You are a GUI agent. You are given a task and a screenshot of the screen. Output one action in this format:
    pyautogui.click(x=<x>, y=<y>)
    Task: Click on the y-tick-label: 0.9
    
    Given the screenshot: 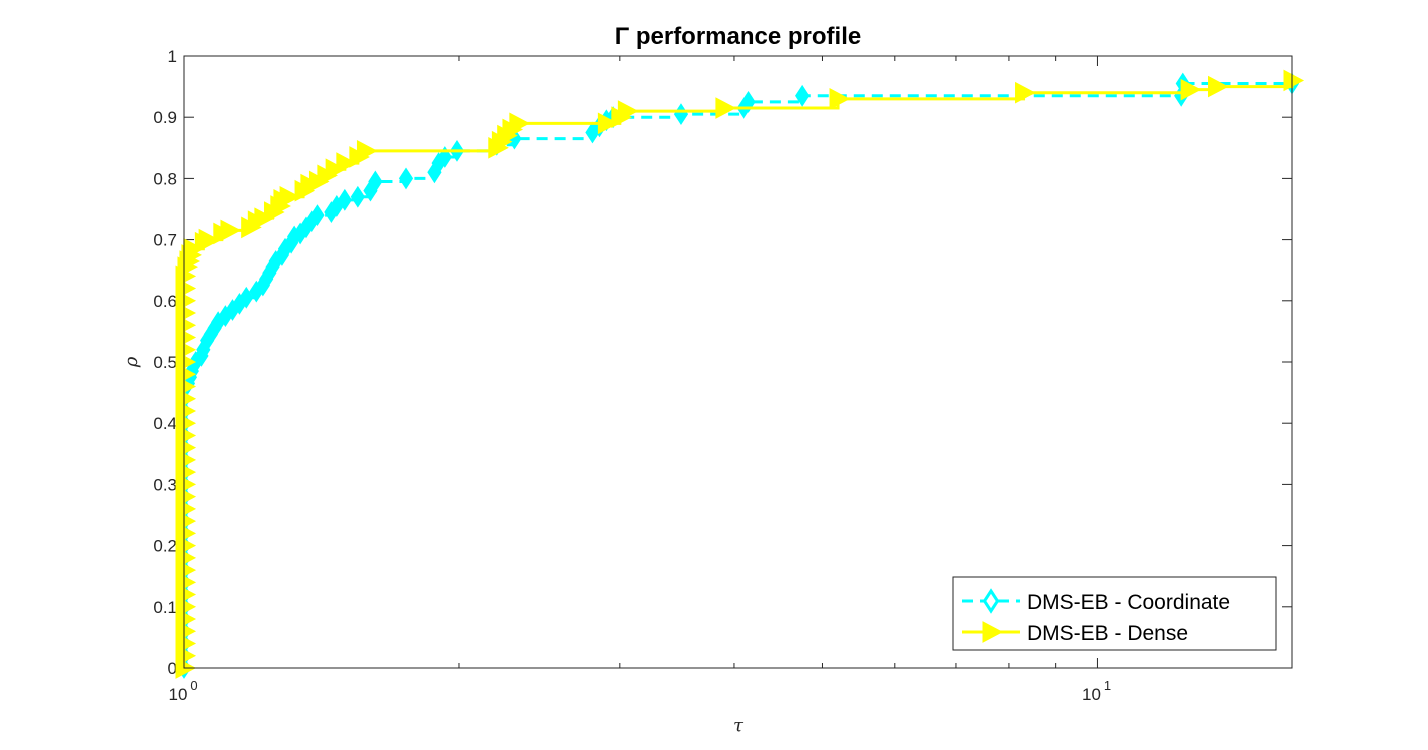 What is the action you would take?
    pyautogui.click(x=165, y=117)
    